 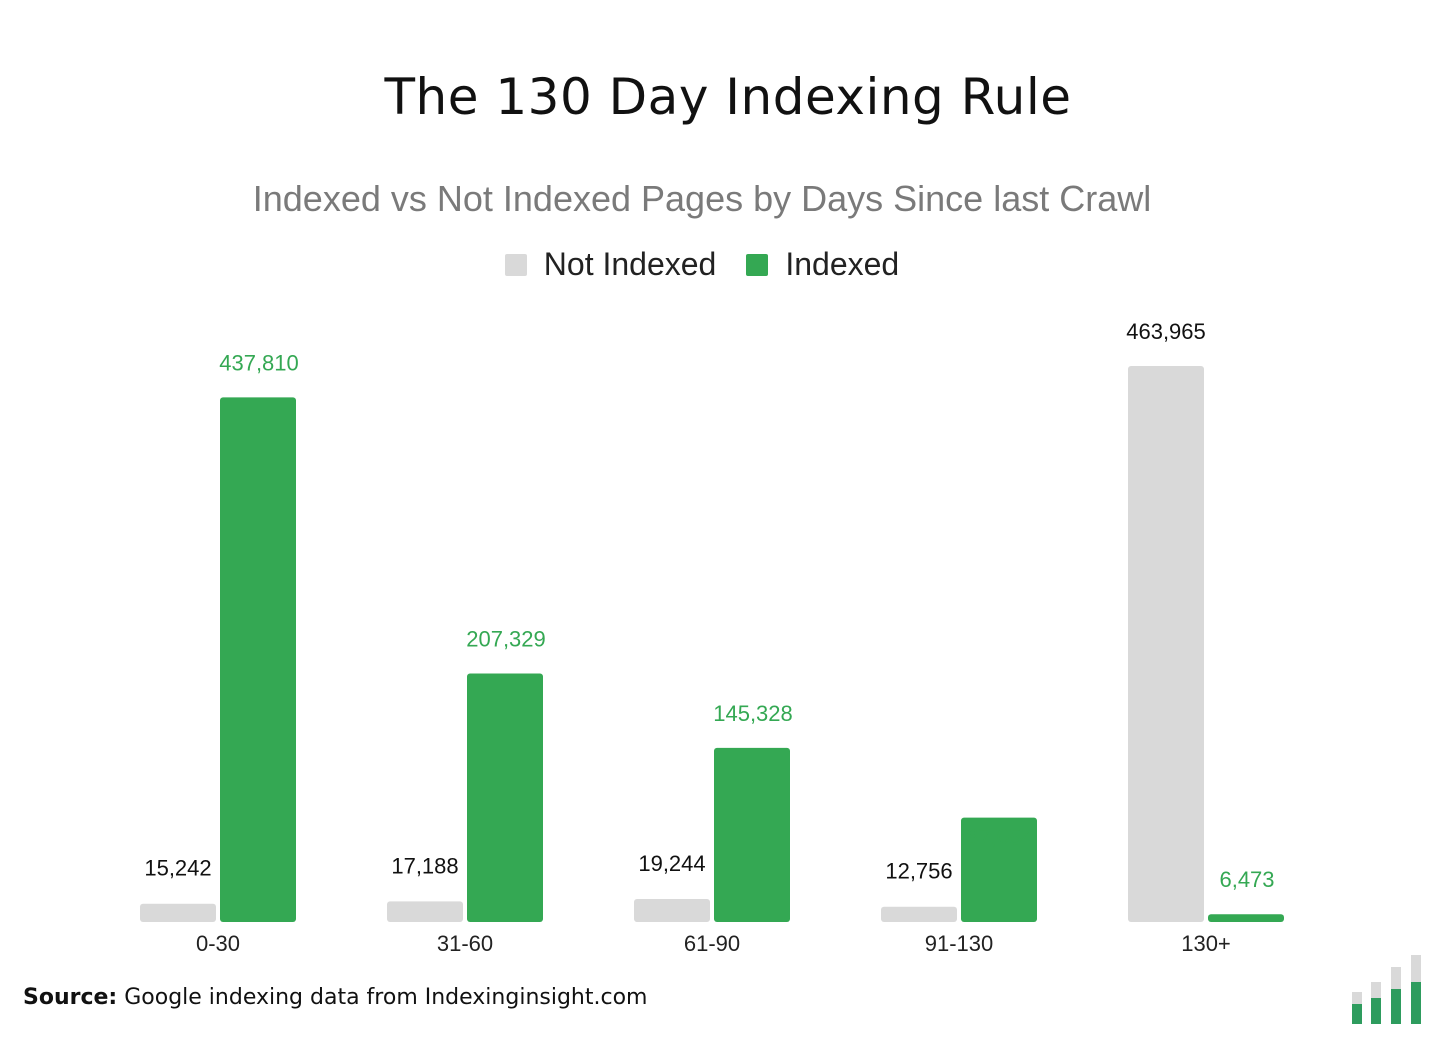 What do you see at coordinates (1246, 879) in the screenshot?
I see `data-label-indexed-130+: 6,473` at bounding box center [1246, 879].